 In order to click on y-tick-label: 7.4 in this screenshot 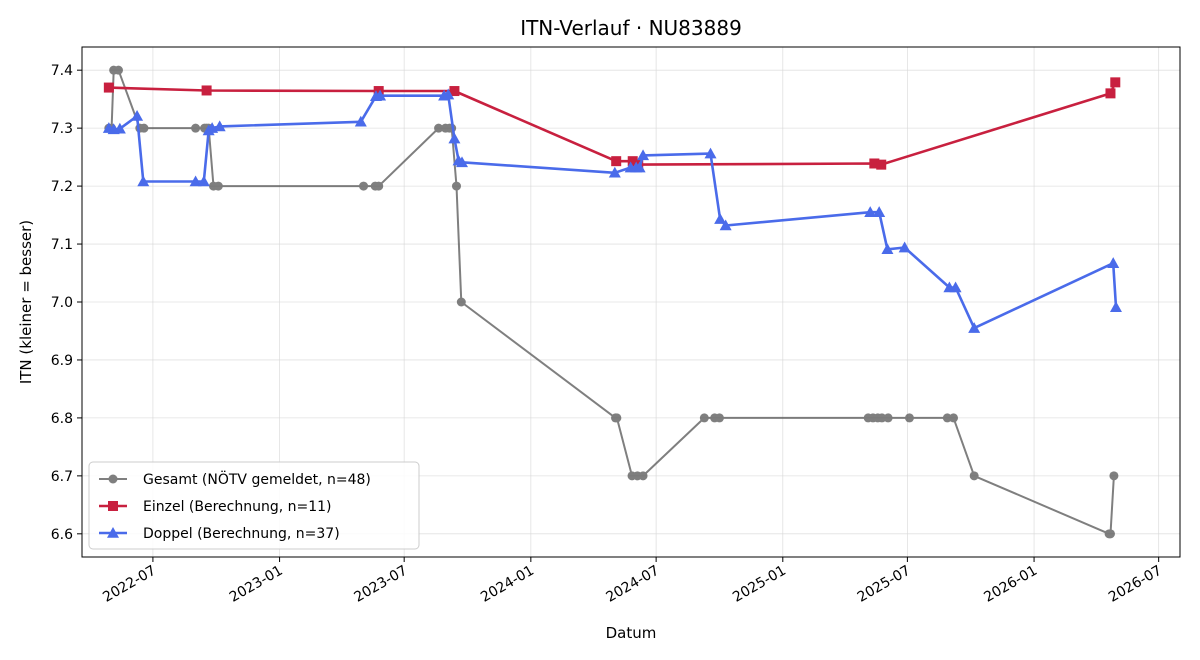, I will do `click(62, 71)`.